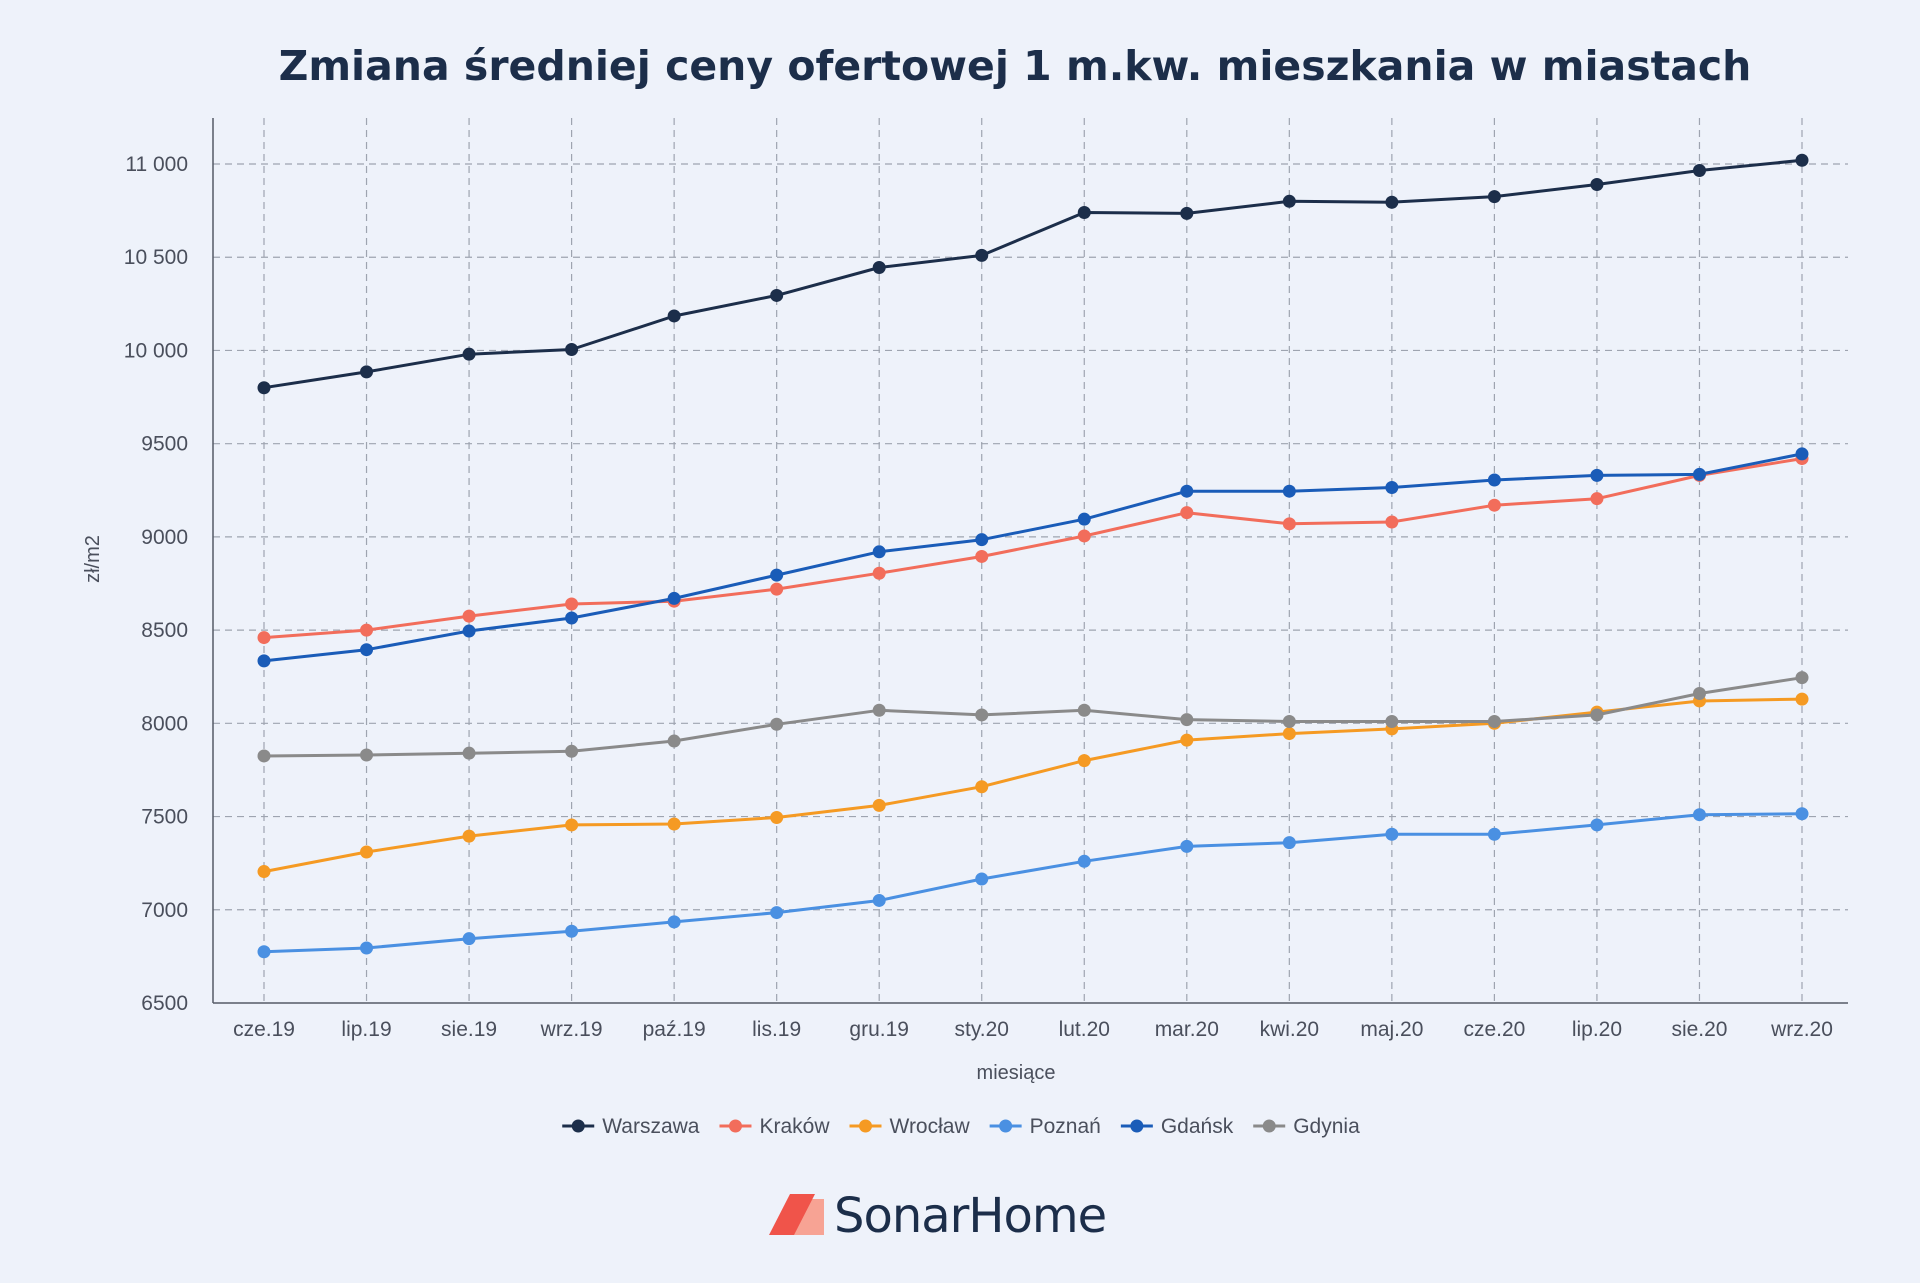 This screenshot has width=1920, height=1283. I want to click on legend: Warszawa Kraków Wrocław Poznań Gdańsk Gdynia, so click(961, 1126).